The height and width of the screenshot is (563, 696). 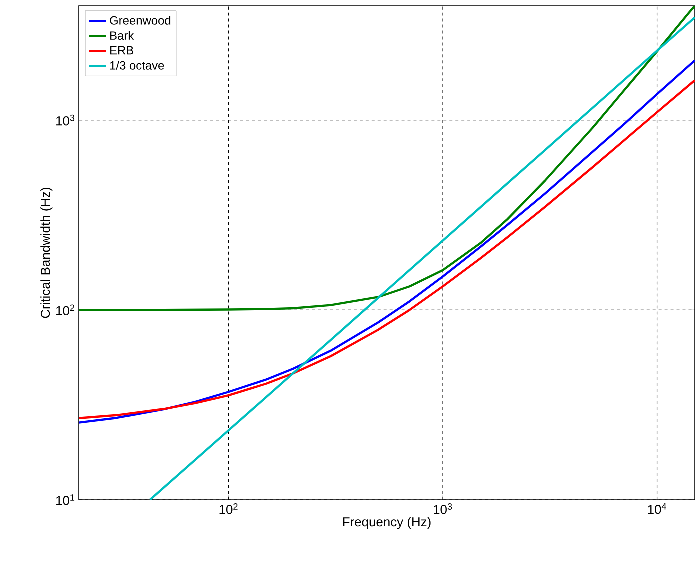 What do you see at coordinates (65, 120) in the screenshot?
I see `y-tick-label: 10$^{3}$` at bounding box center [65, 120].